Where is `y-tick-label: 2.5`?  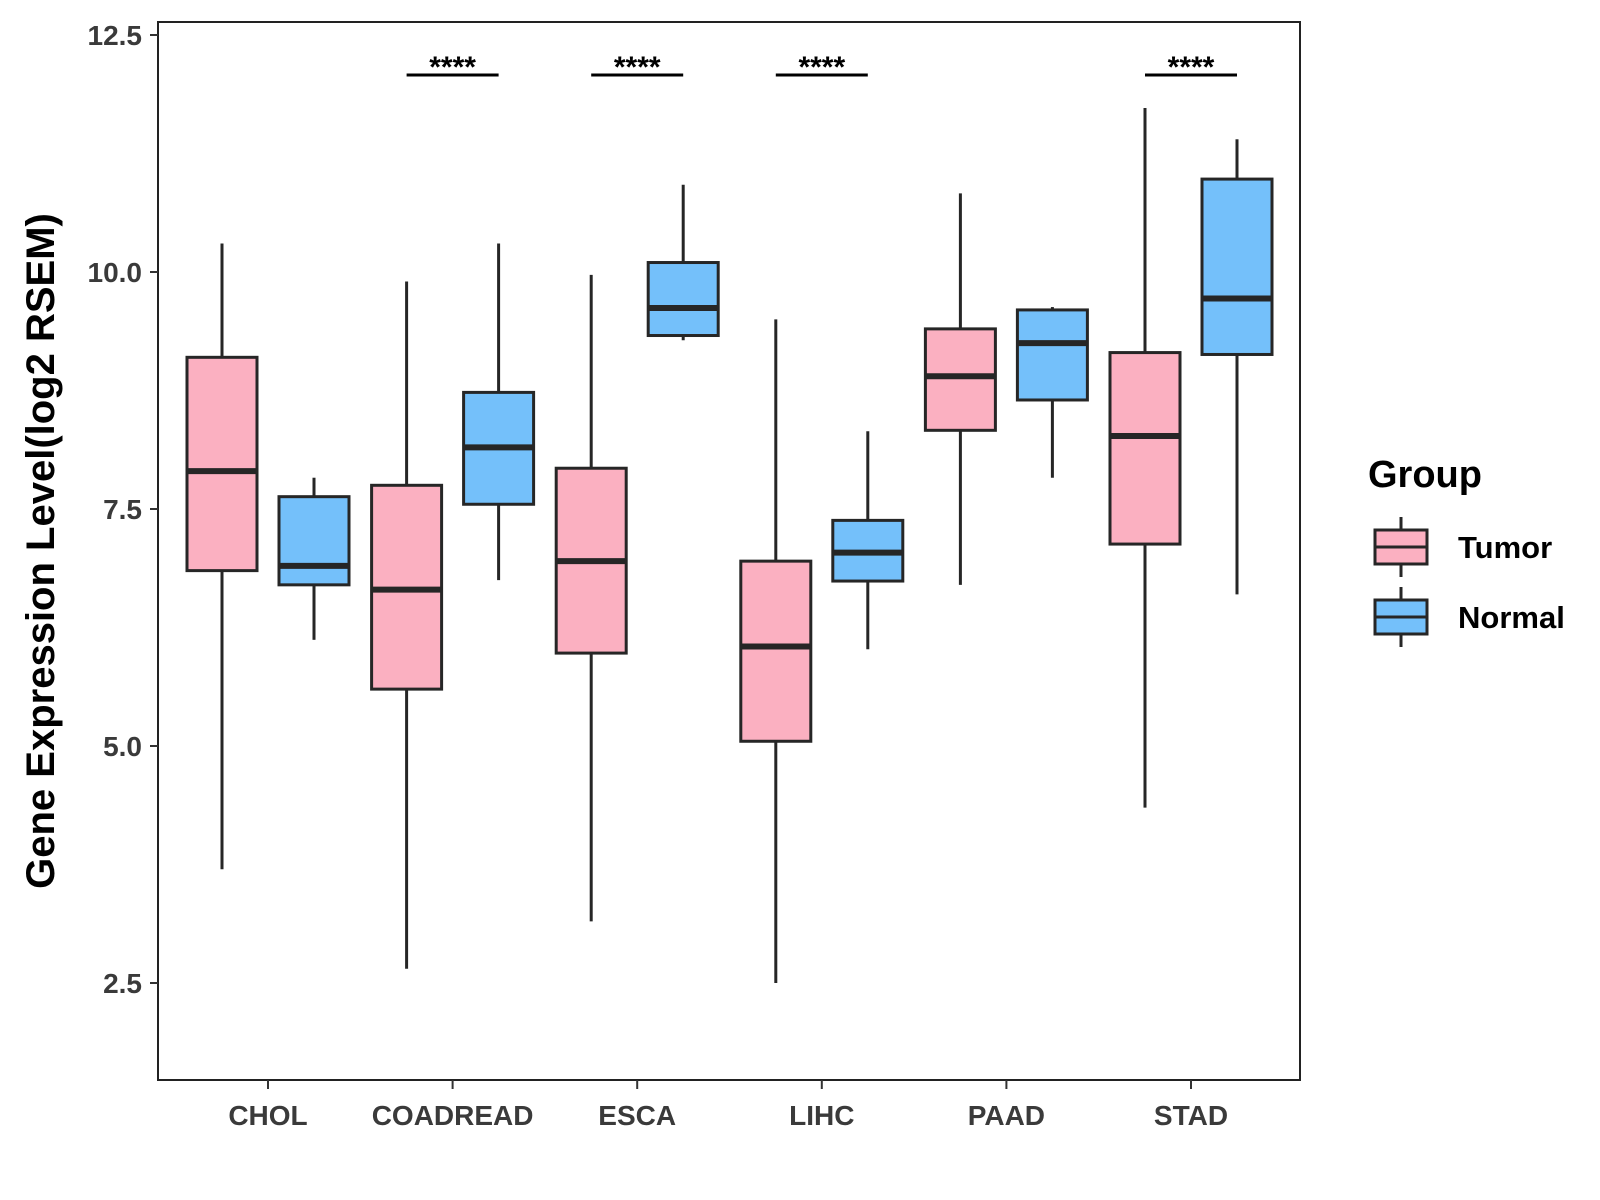 y-tick-label: 2.5 is located at coordinates (122, 983).